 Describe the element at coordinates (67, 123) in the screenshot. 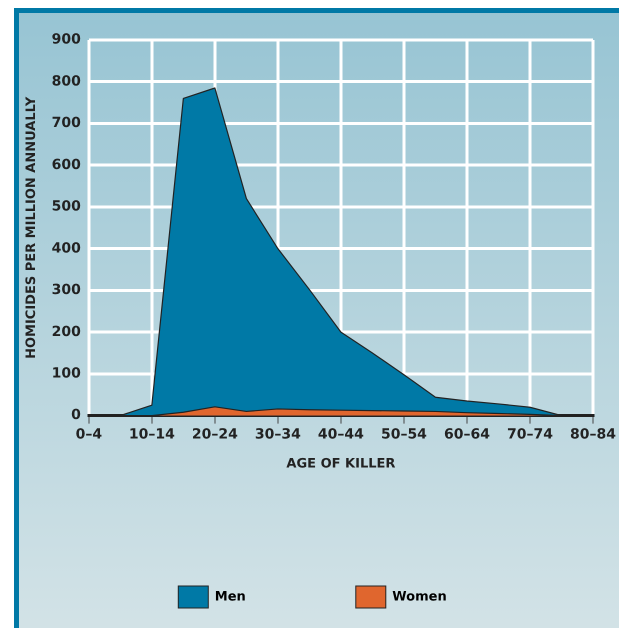

I see `y-tick-label: 700` at that location.